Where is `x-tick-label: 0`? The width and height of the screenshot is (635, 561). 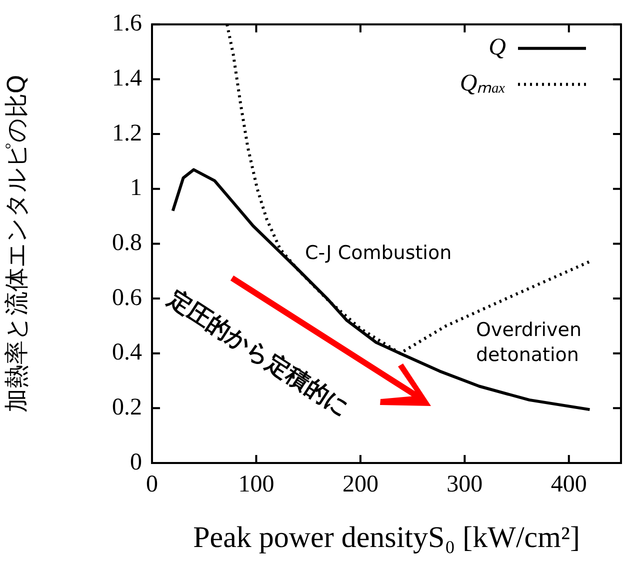 x-tick-label: 0 is located at coordinates (152, 485).